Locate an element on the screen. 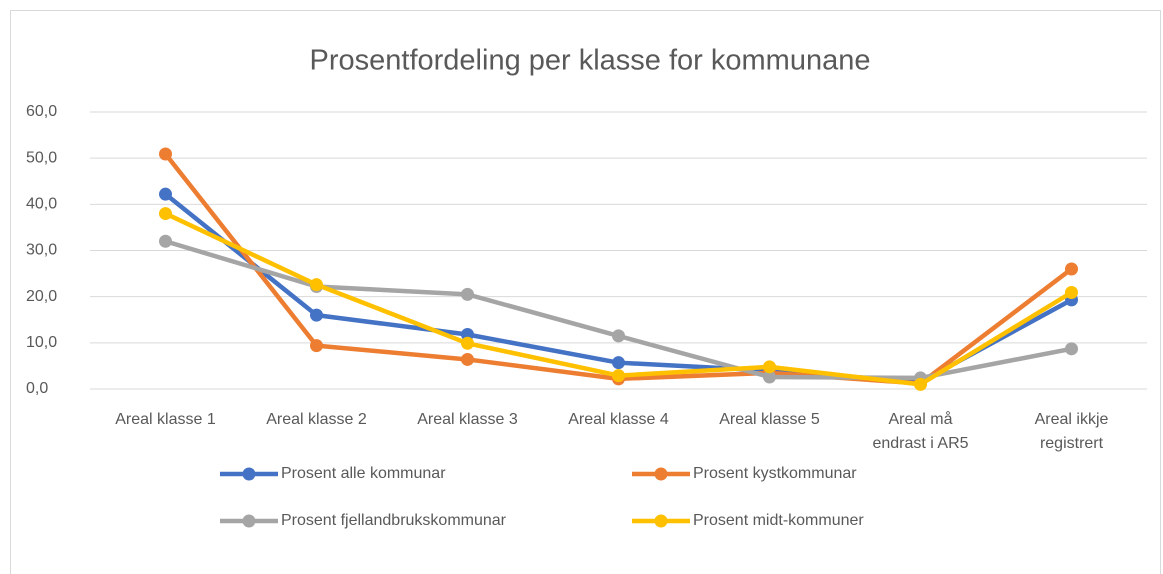 The width and height of the screenshot is (1163, 574). x-tick-label: Areal må endrast i AR5 is located at coordinates (920, 431).